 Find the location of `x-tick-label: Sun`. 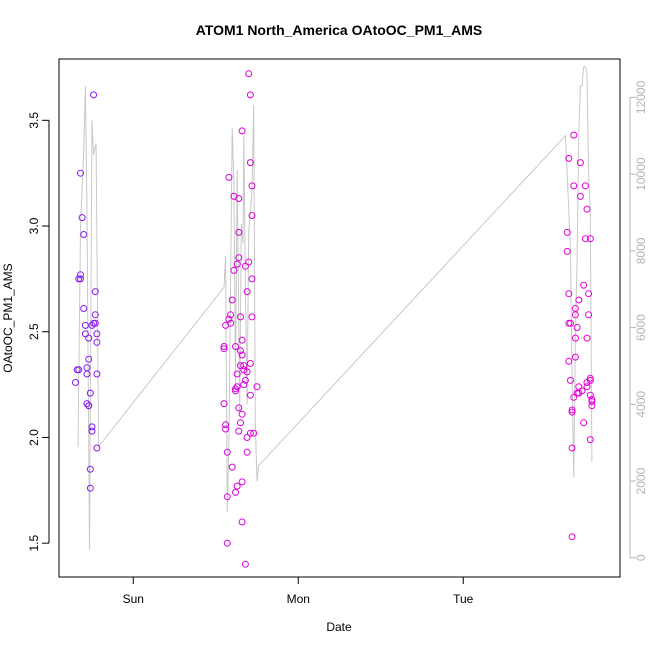

x-tick-label: Sun is located at coordinates (133, 599).